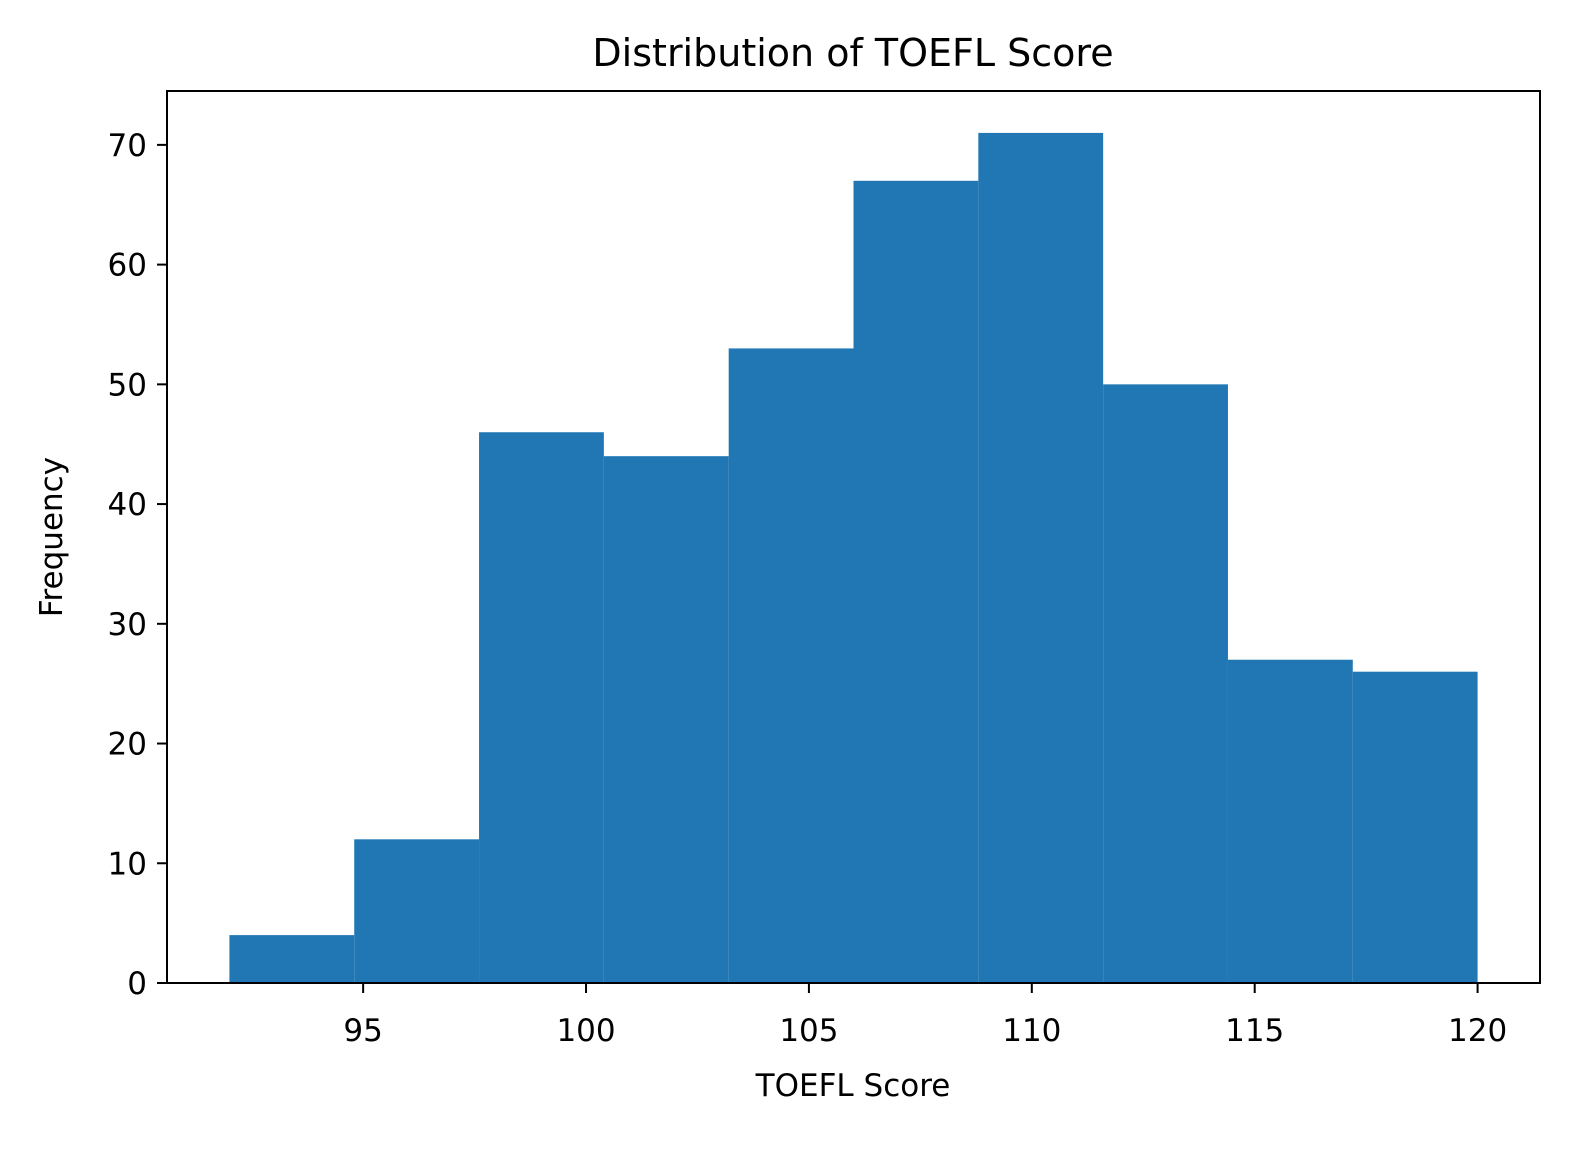 This screenshot has width=1593, height=1154. Describe the element at coordinates (137, 984) in the screenshot. I see `y-tick-label: 0` at that location.